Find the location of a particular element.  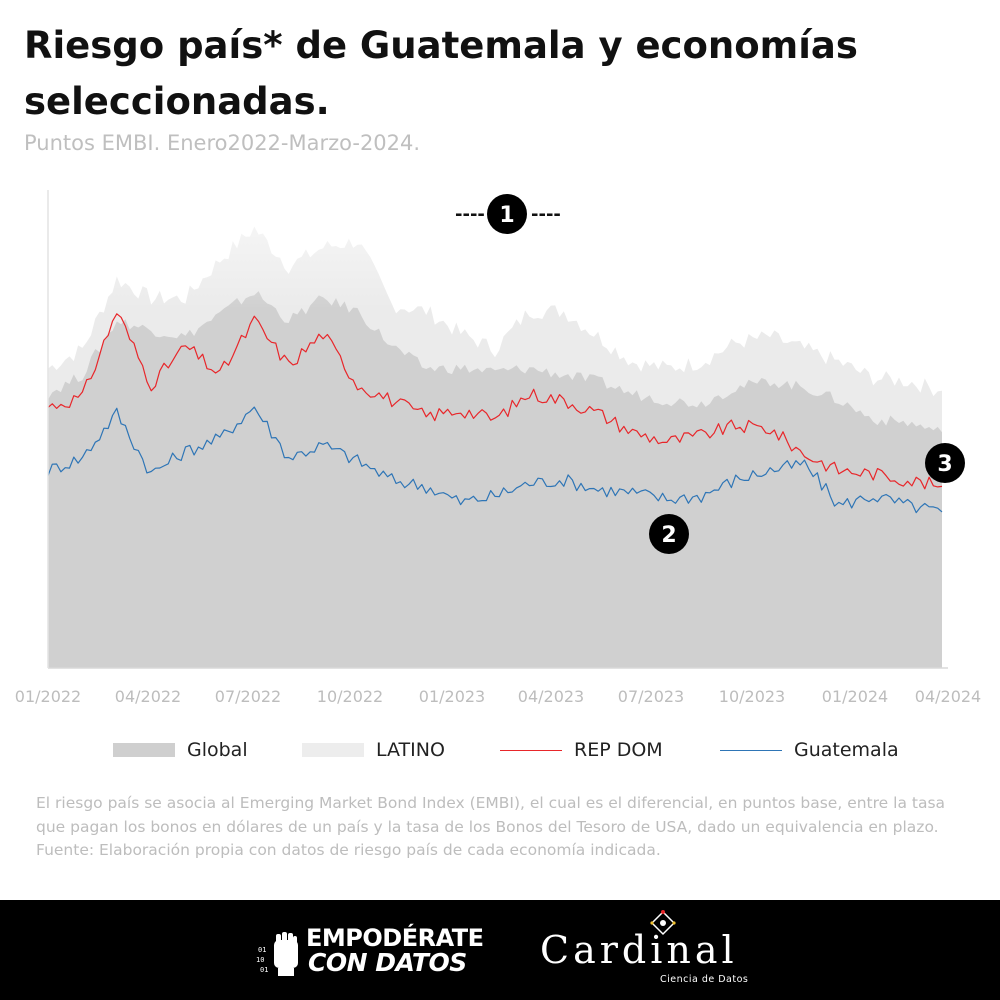

legend-swatch-latino is located at coordinates (333, 750).